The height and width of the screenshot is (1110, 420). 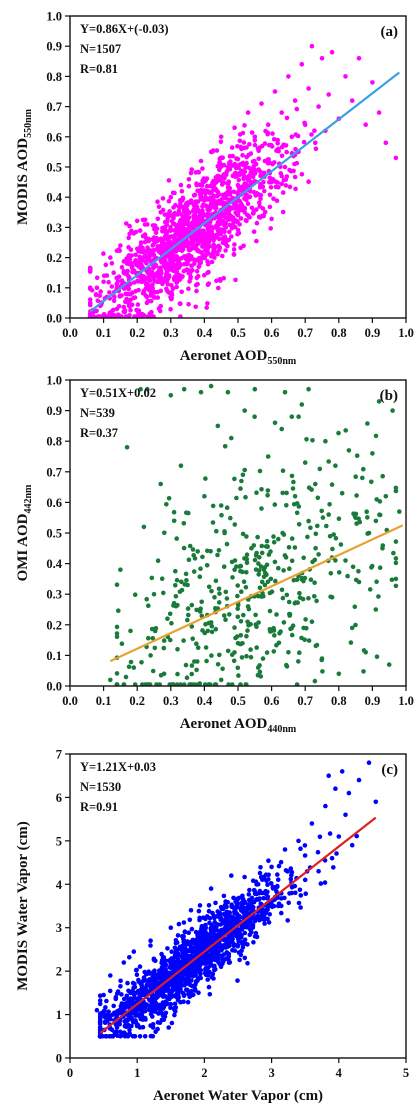 I want to click on y-tick-label: 0.8, so click(x=54, y=442).